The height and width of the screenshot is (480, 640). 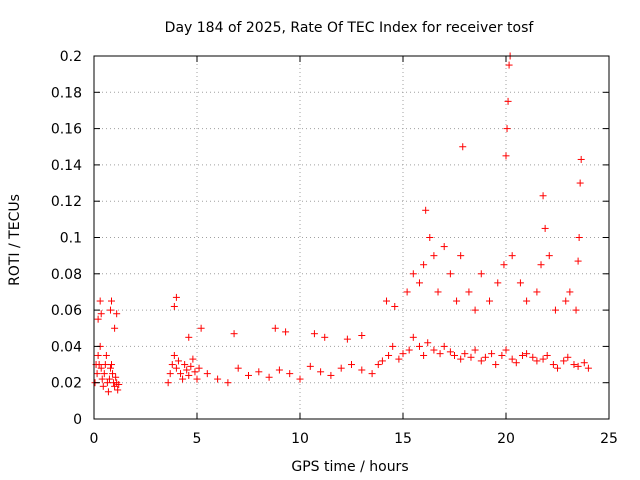 I want to click on y-tick-label: 0.16, so click(x=66, y=130).